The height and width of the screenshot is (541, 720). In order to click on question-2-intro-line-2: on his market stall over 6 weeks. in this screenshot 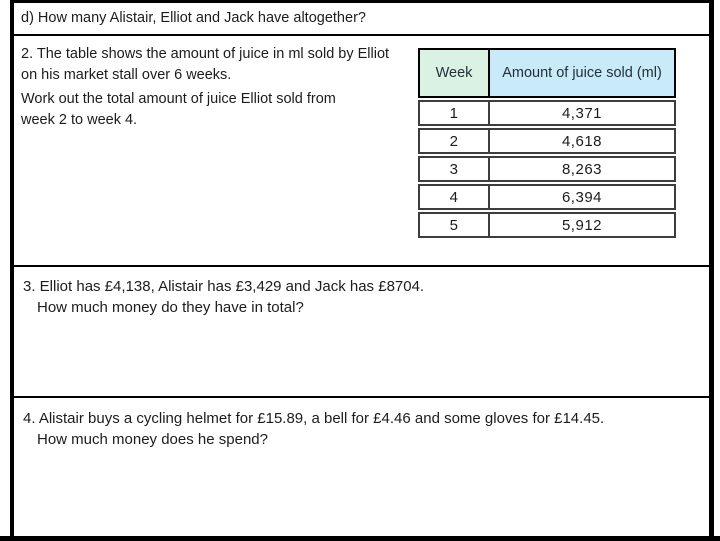, I will do `click(126, 75)`.